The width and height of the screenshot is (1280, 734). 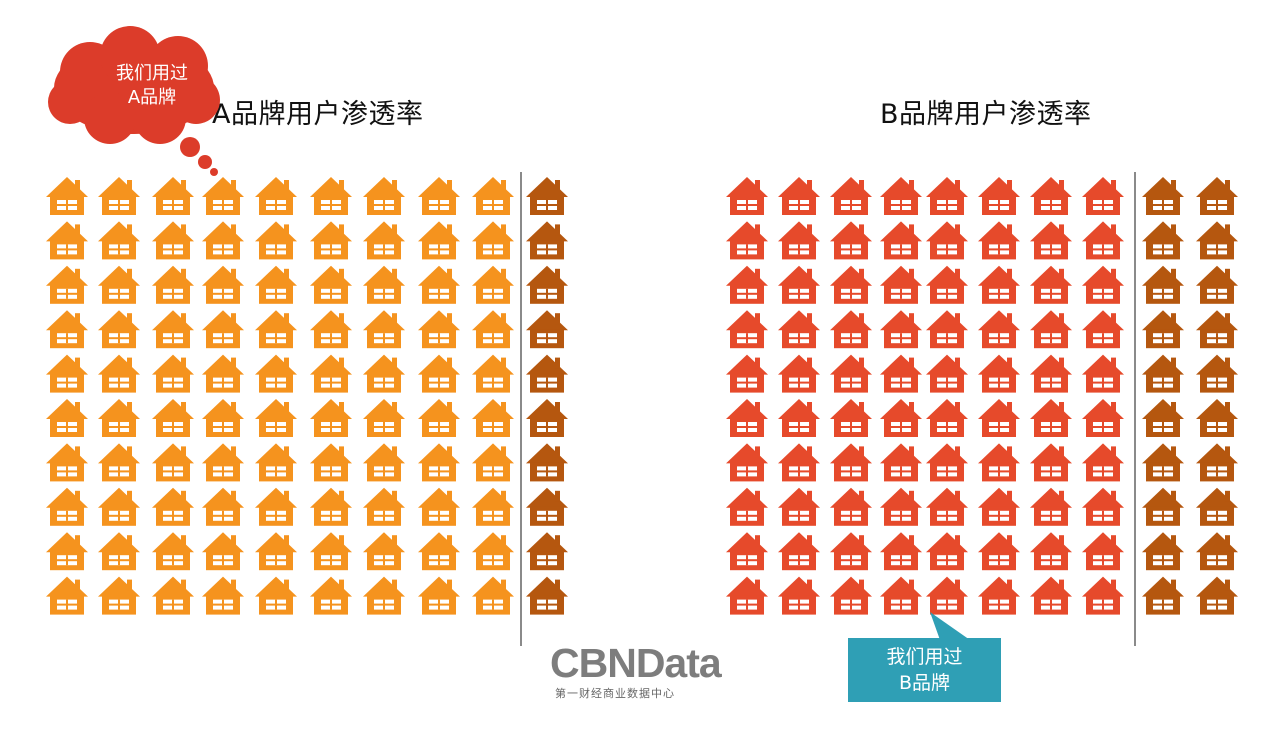 I want to click on divider-b, so click(x=1135, y=409).